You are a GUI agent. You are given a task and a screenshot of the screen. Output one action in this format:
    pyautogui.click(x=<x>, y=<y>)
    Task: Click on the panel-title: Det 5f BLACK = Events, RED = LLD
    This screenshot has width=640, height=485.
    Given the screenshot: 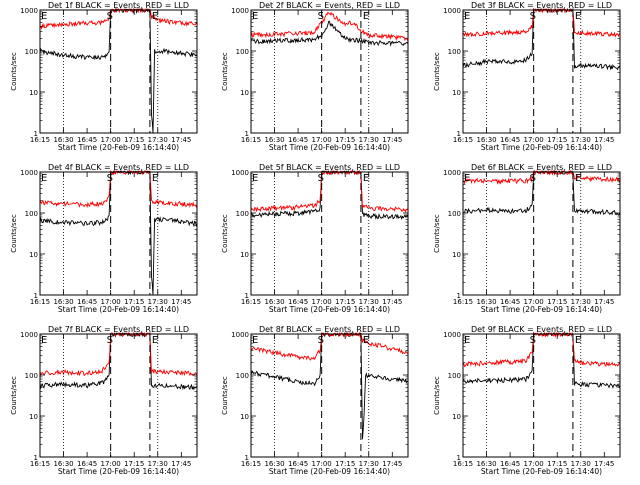 What is the action you would take?
    pyautogui.click(x=329, y=167)
    